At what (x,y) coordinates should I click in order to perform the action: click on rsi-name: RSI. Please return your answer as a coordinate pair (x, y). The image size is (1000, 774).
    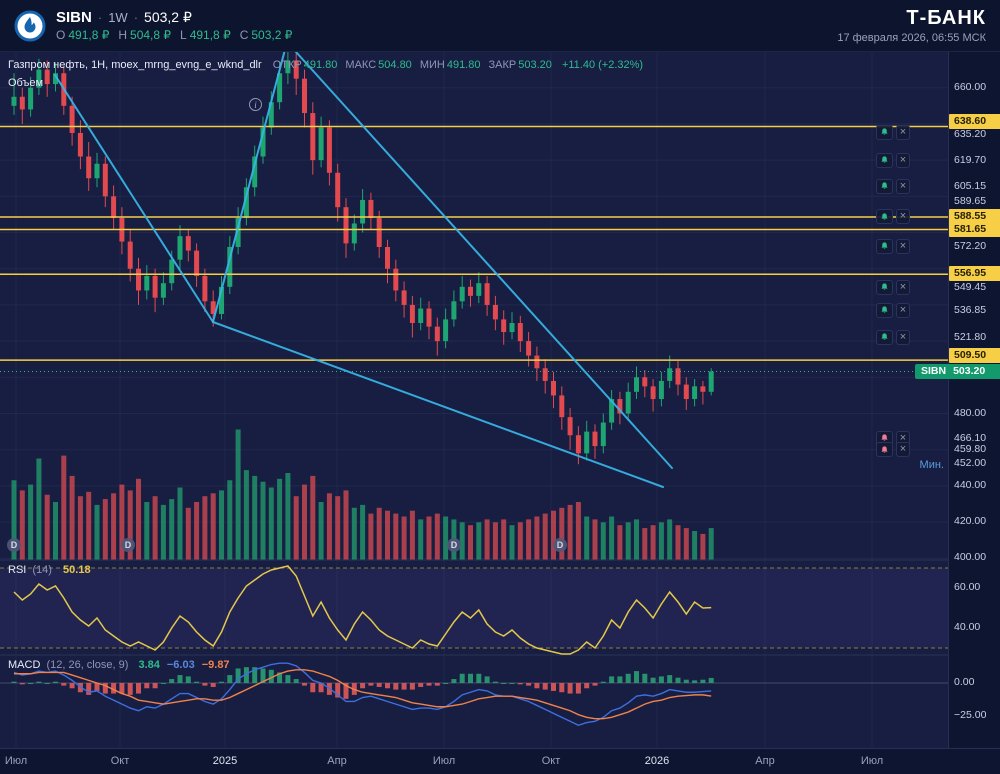
    Looking at the image, I should click on (17, 570).